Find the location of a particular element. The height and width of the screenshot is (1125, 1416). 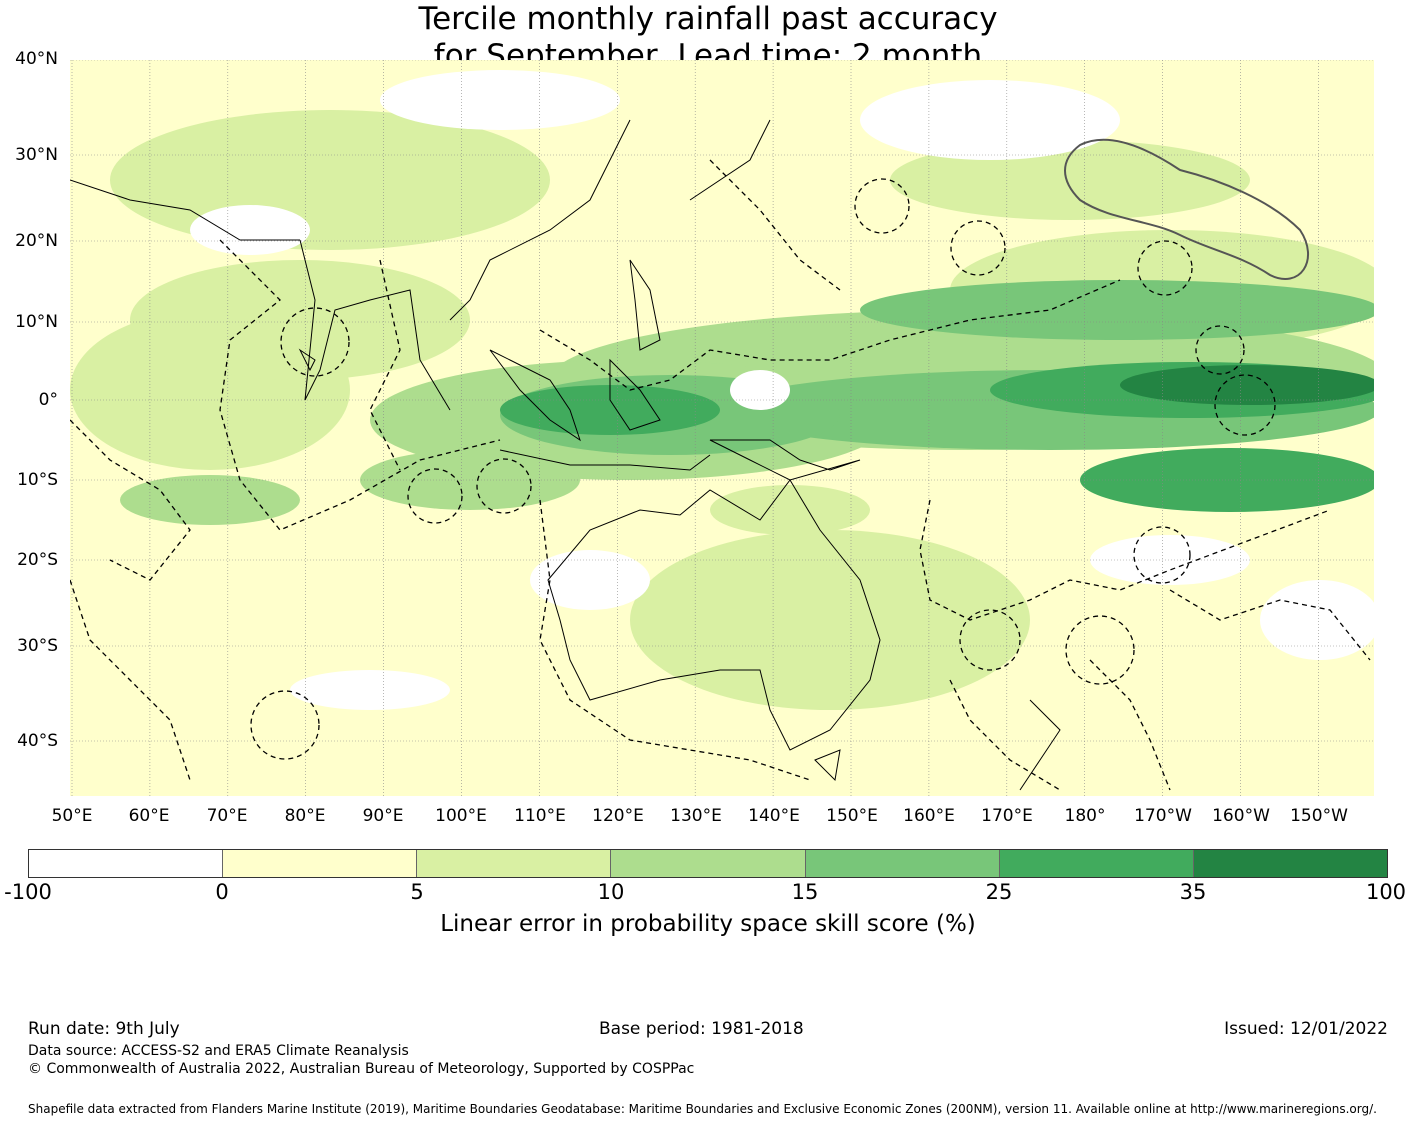

colorbar-tick: -100 is located at coordinates (28, 892).